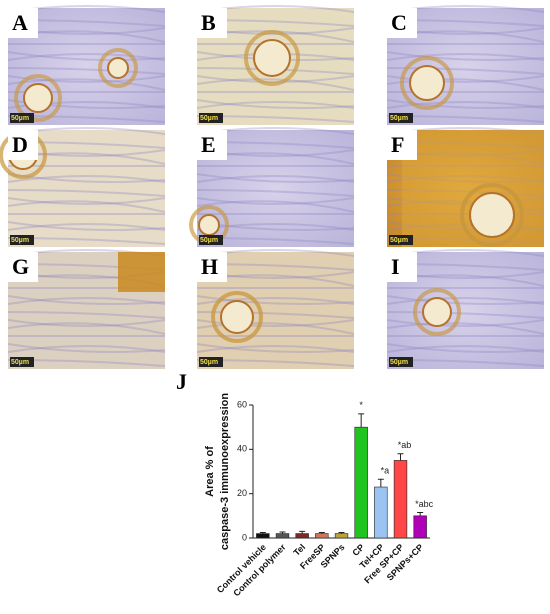 Image resolution: width=550 pixels, height=614 pixels. What do you see at coordinates (242, 449) in the screenshot?
I see `y-tick-label: 40` at bounding box center [242, 449].